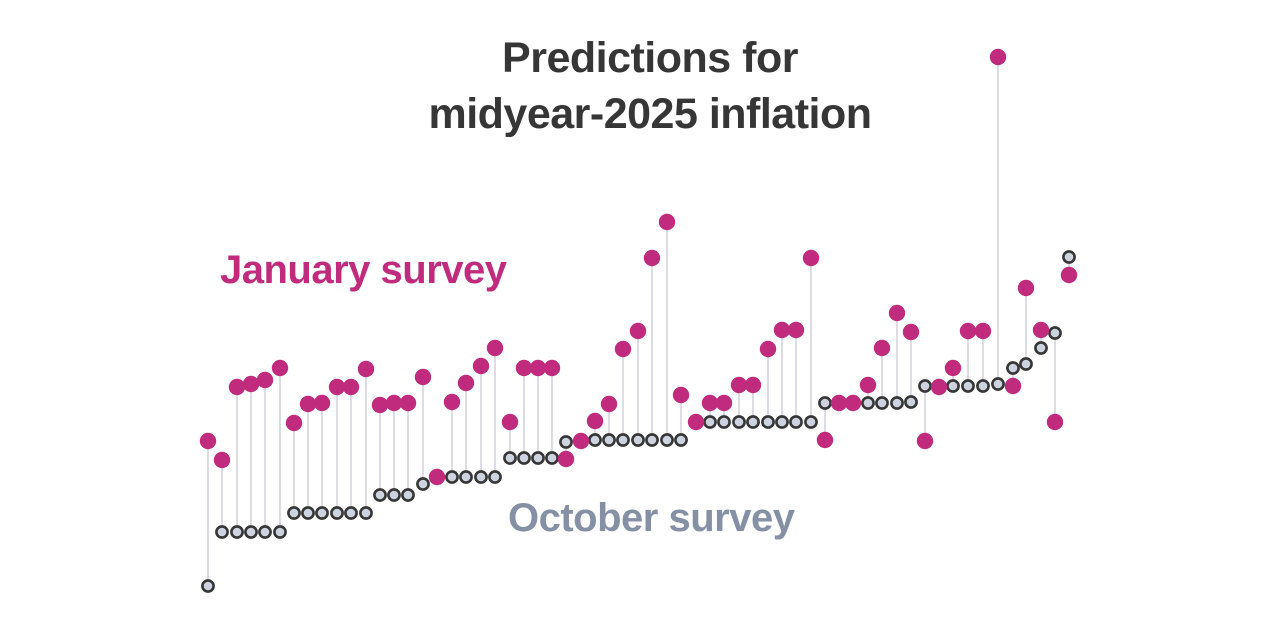 Image resolution: width=1280 pixels, height=640 pixels. Describe the element at coordinates (651, 518) in the screenshot. I see `october-survey-label: October survey` at that location.